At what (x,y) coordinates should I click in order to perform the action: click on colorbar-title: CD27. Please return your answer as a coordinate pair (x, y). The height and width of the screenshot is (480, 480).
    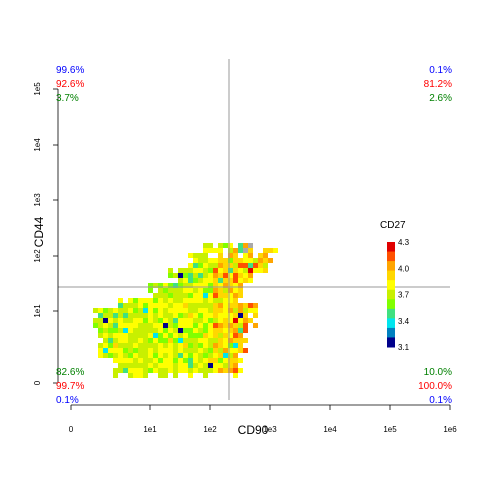
    Looking at the image, I should click on (393, 225).